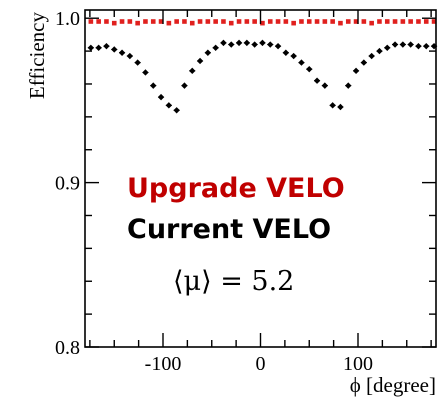 This screenshot has width=446, height=404. What do you see at coordinates (233, 281) in the screenshot?
I see `pileup-label: ⟨μ⟩ = 5.2` at bounding box center [233, 281].